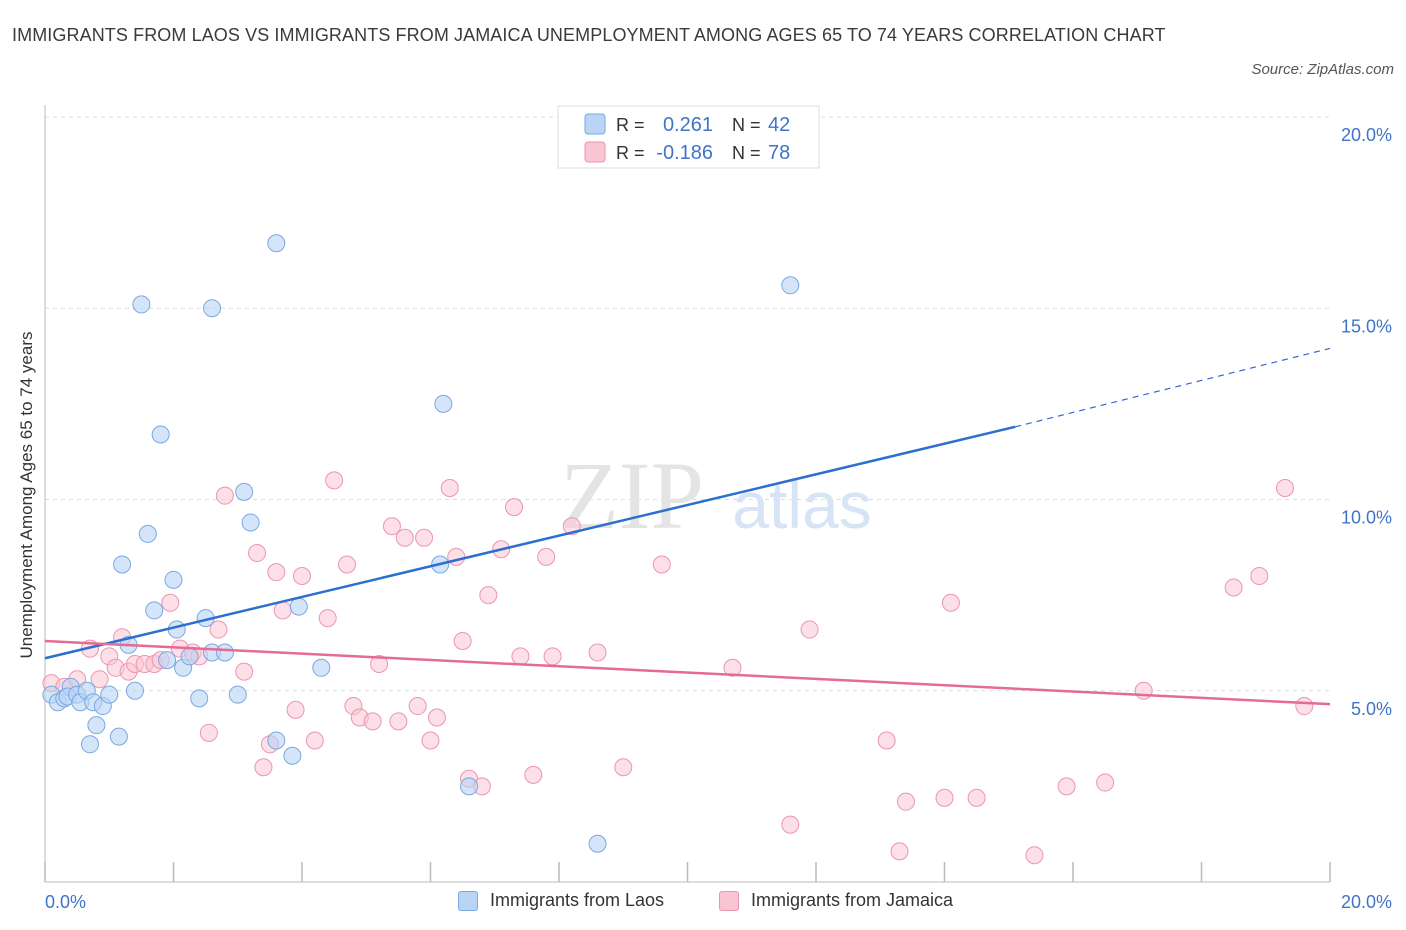  What do you see at coordinates (65, 902) in the screenshot?
I see `x-tick-label: 0.0%` at bounding box center [65, 902].